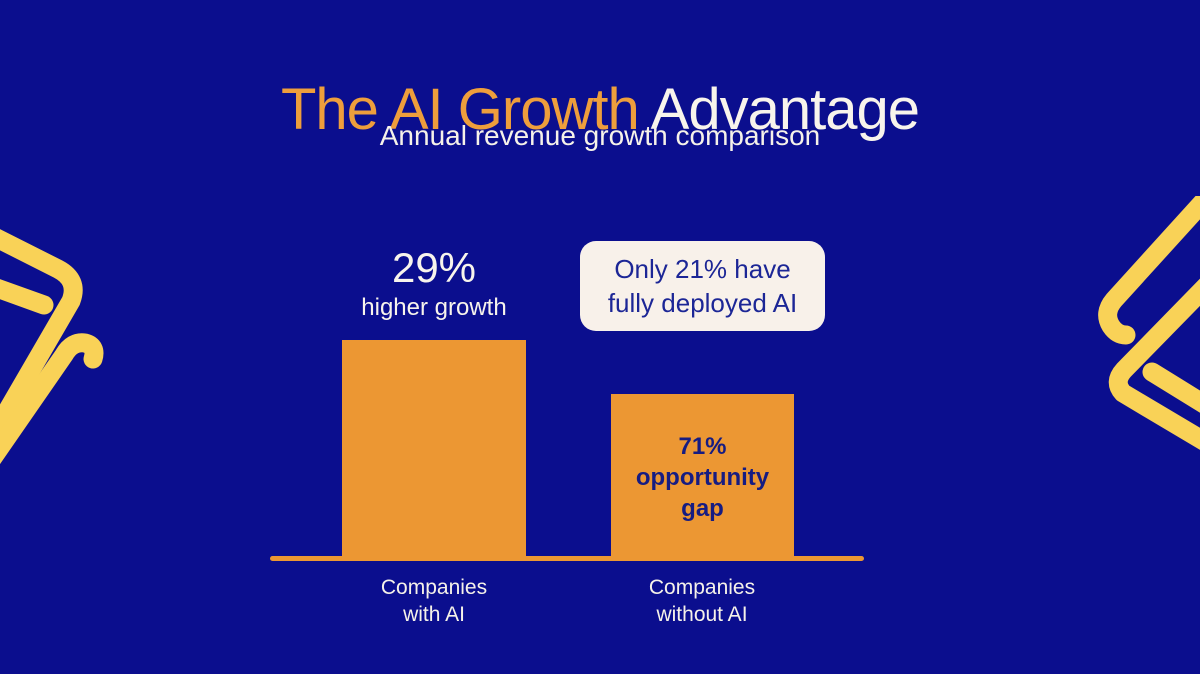  What do you see at coordinates (434, 614) in the screenshot?
I see `label-with-ai-line2: with AI` at bounding box center [434, 614].